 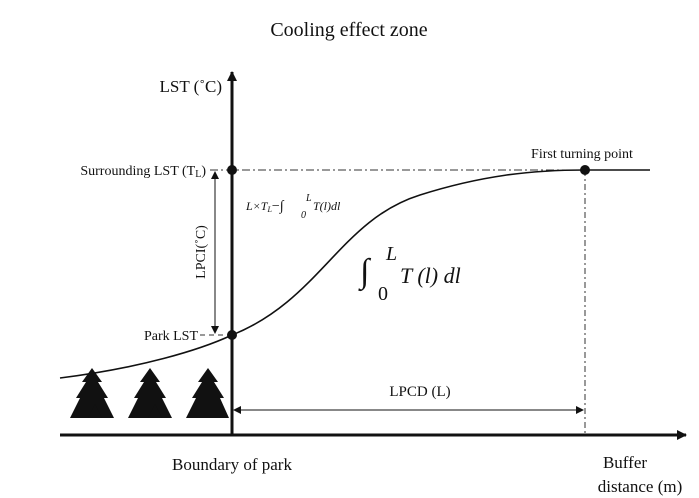 What do you see at coordinates (137, 171) in the screenshot?
I see `text: Surrounding LST (T` at bounding box center [137, 171].